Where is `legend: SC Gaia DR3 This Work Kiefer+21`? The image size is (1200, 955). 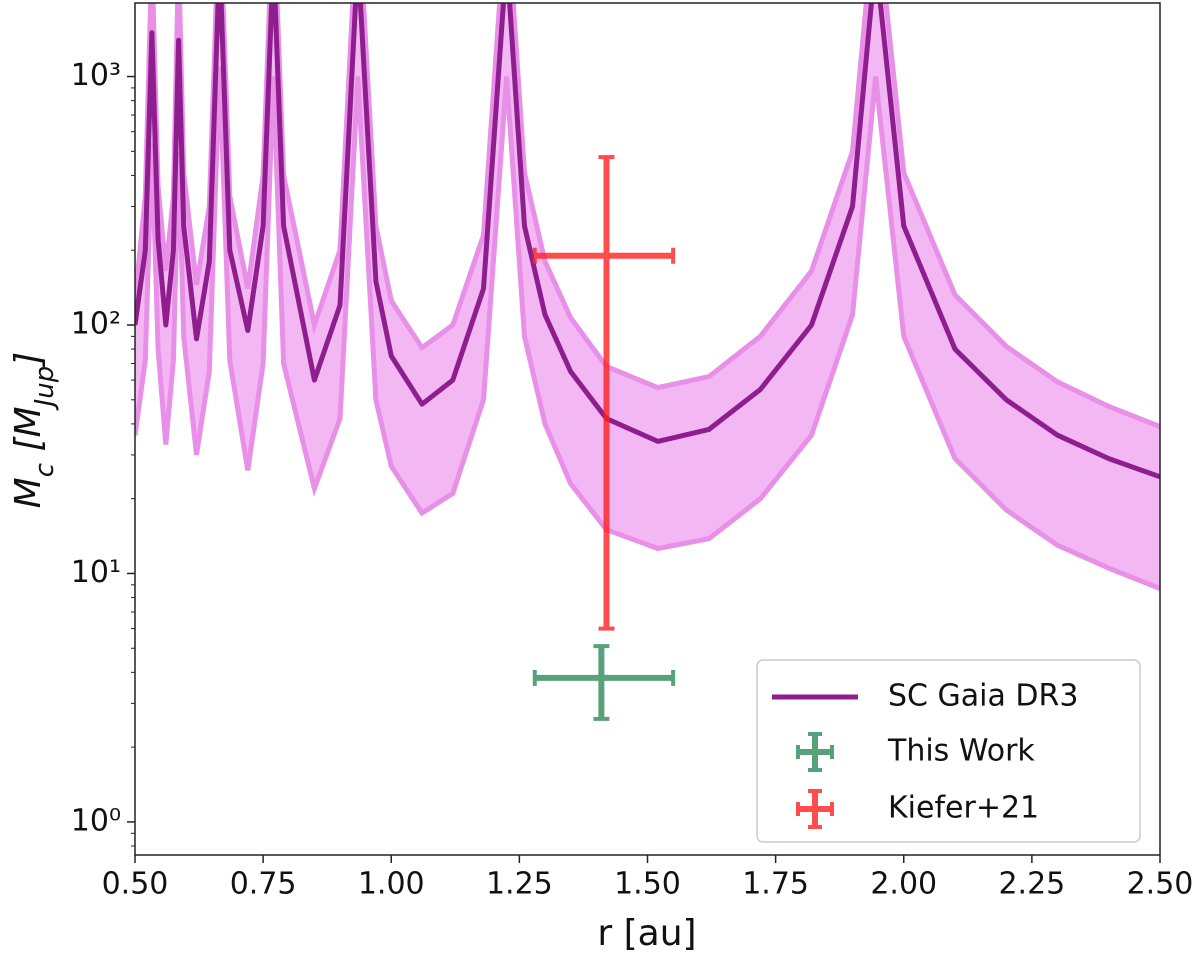 legend: SC Gaia DR3 This Work Kiefer+21 is located at coordinates (948, 751).